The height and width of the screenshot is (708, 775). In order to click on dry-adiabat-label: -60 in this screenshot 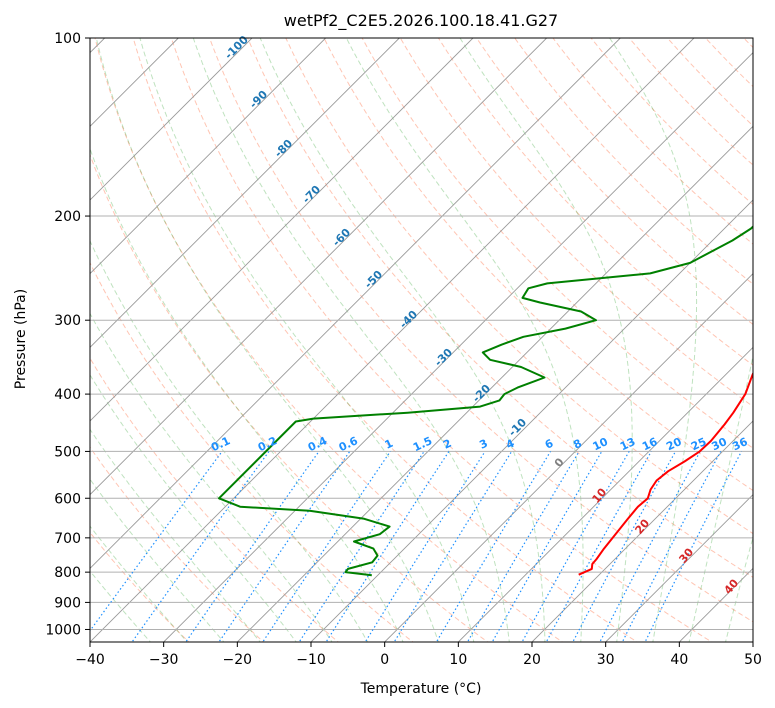, I will do `click(341, 237)`.